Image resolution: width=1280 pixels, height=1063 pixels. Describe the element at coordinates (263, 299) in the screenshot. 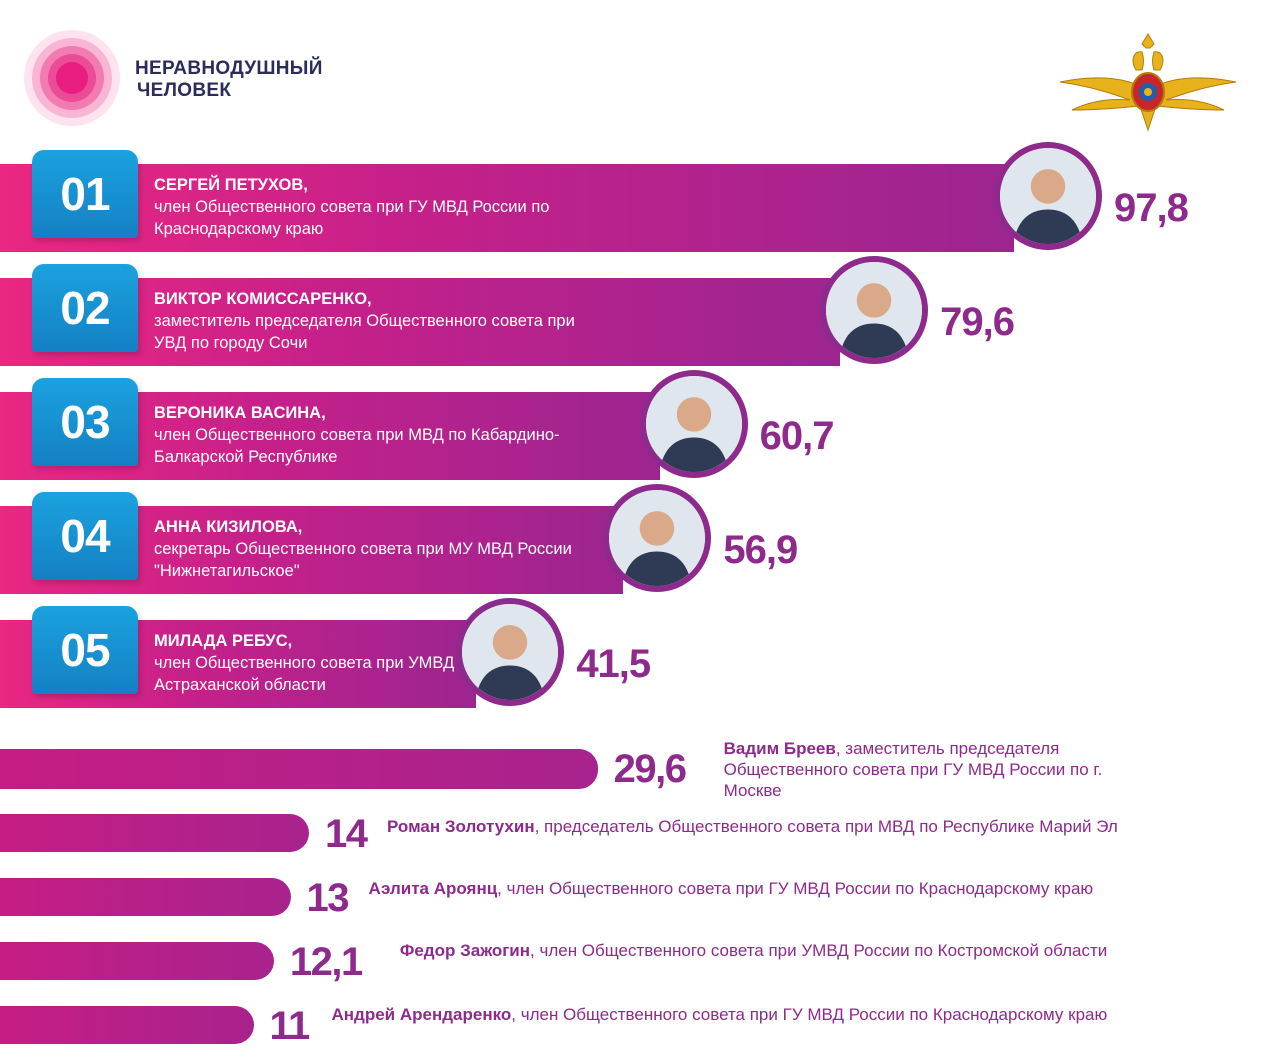

I see `person-name: ВИКТОР КОМИССАРЕНКО,` at that location.